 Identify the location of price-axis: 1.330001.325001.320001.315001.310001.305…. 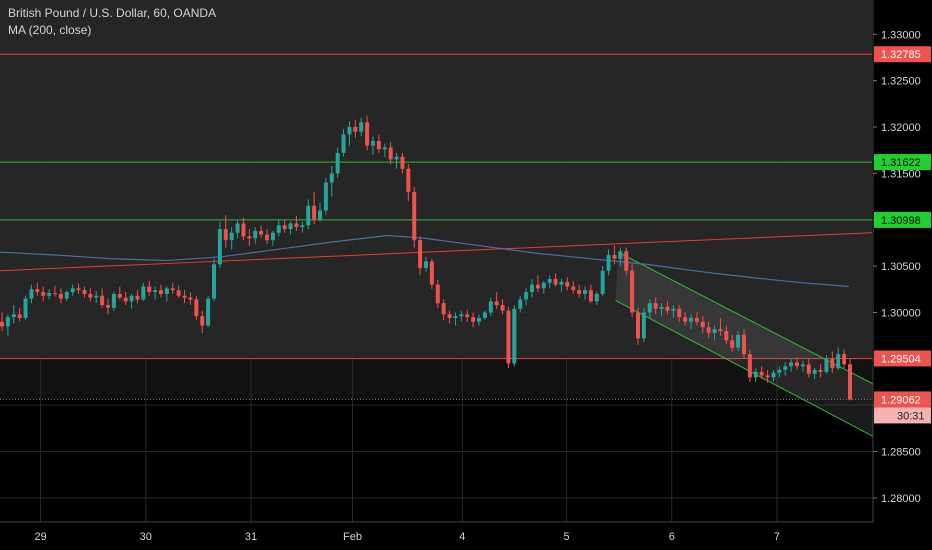
(902, 275).